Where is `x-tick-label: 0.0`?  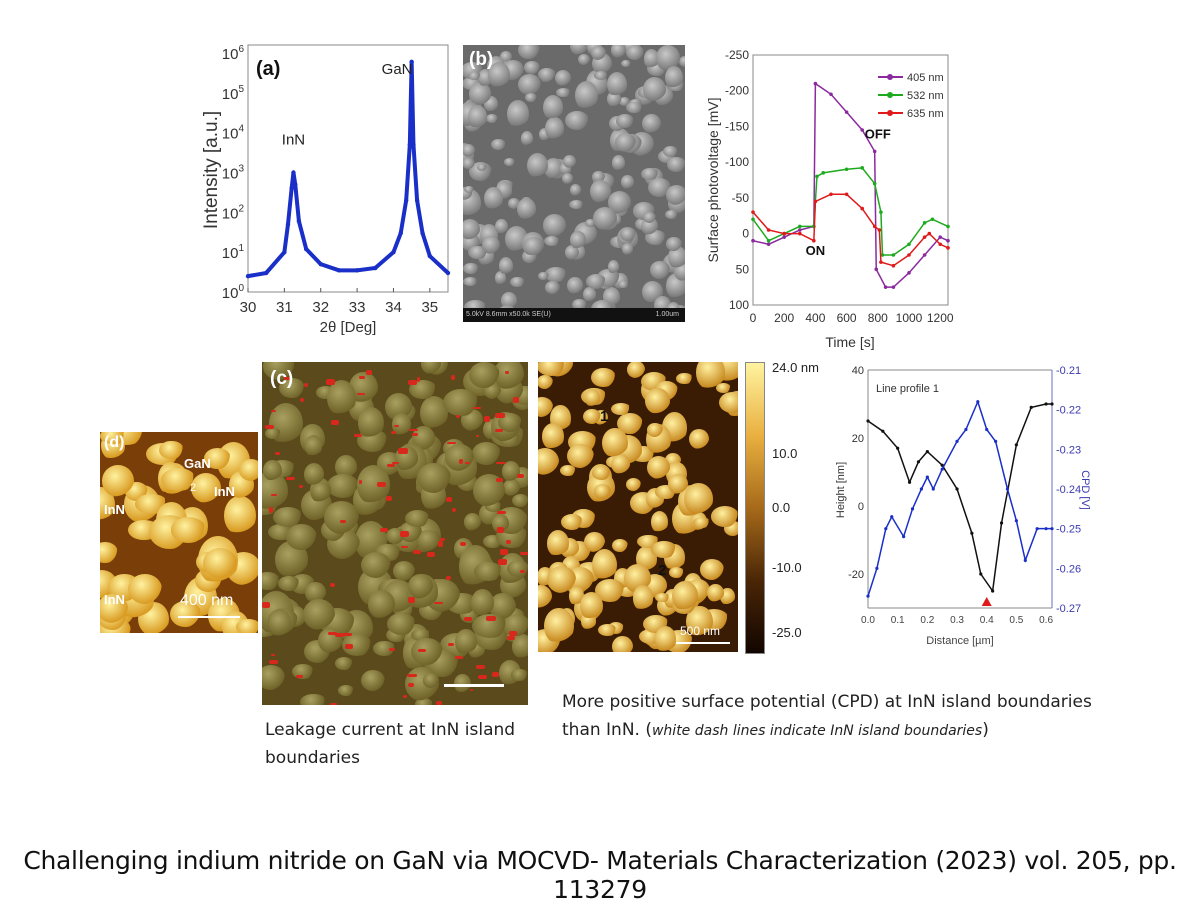
x-tick-label: 0.0 is located at coordinates (868, 620).